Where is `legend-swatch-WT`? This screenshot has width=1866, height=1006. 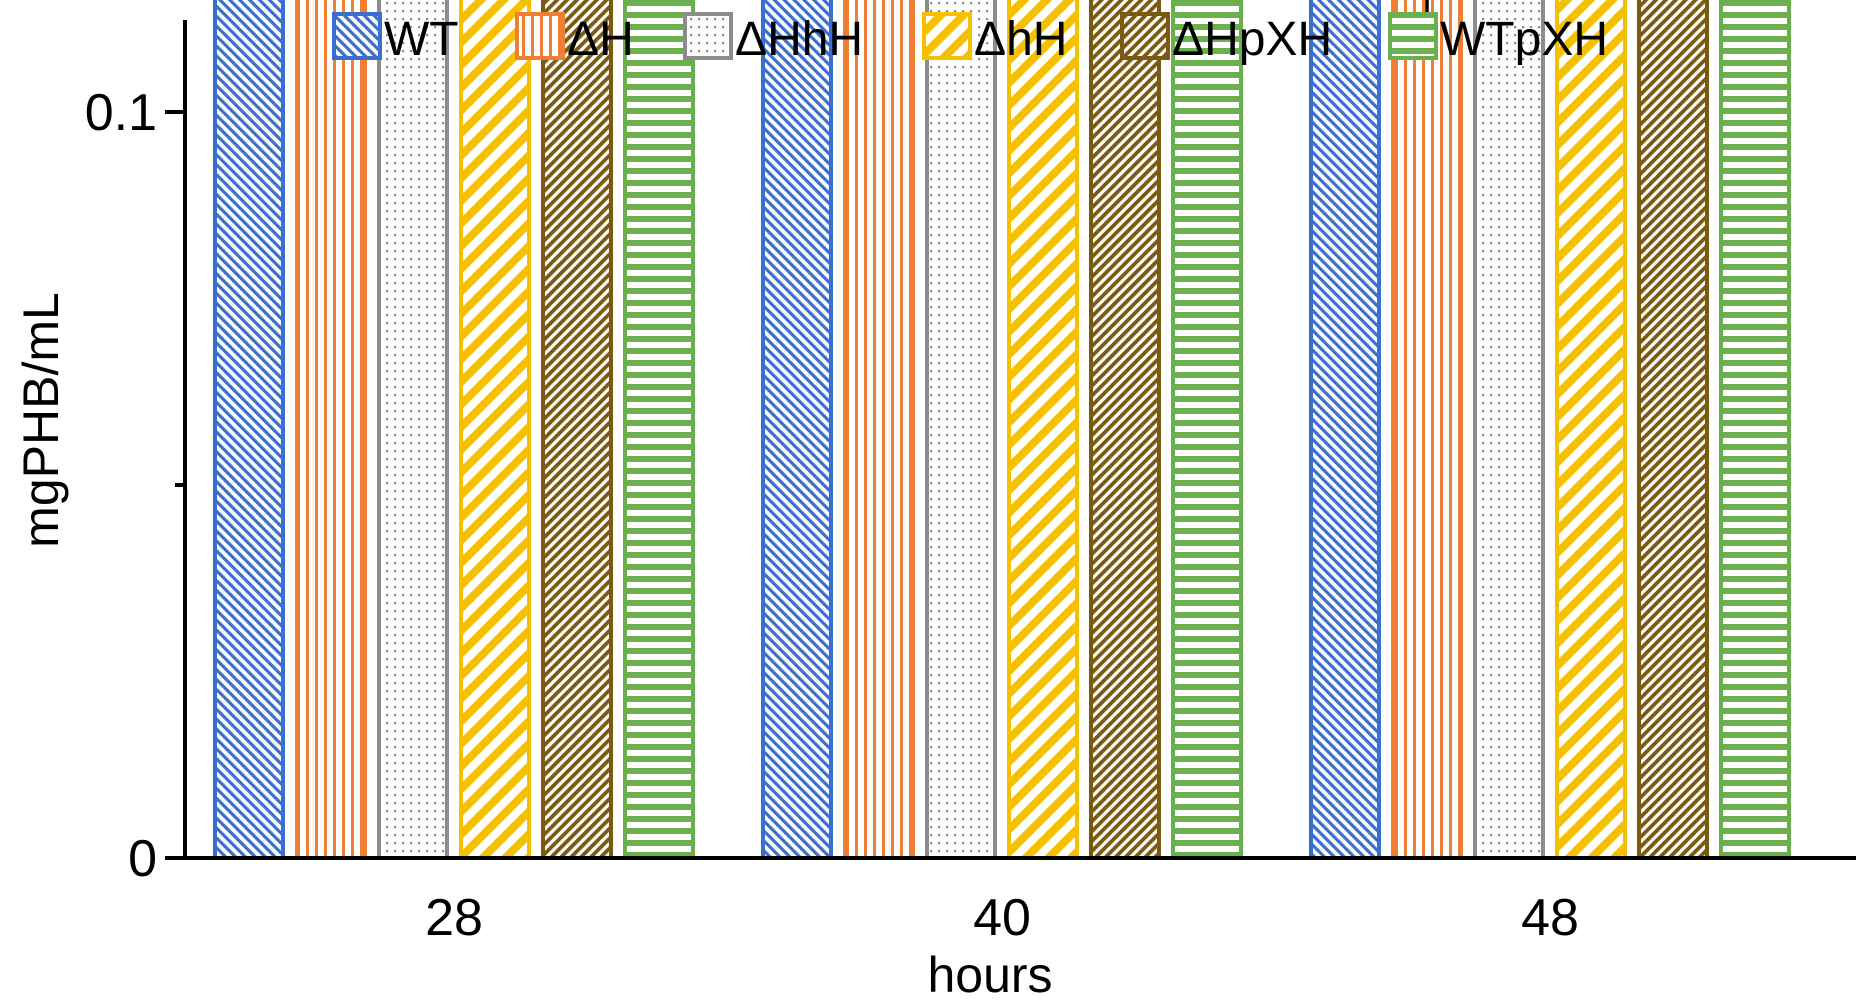 legend-swatch-WT is located at coordinates (357, 36).